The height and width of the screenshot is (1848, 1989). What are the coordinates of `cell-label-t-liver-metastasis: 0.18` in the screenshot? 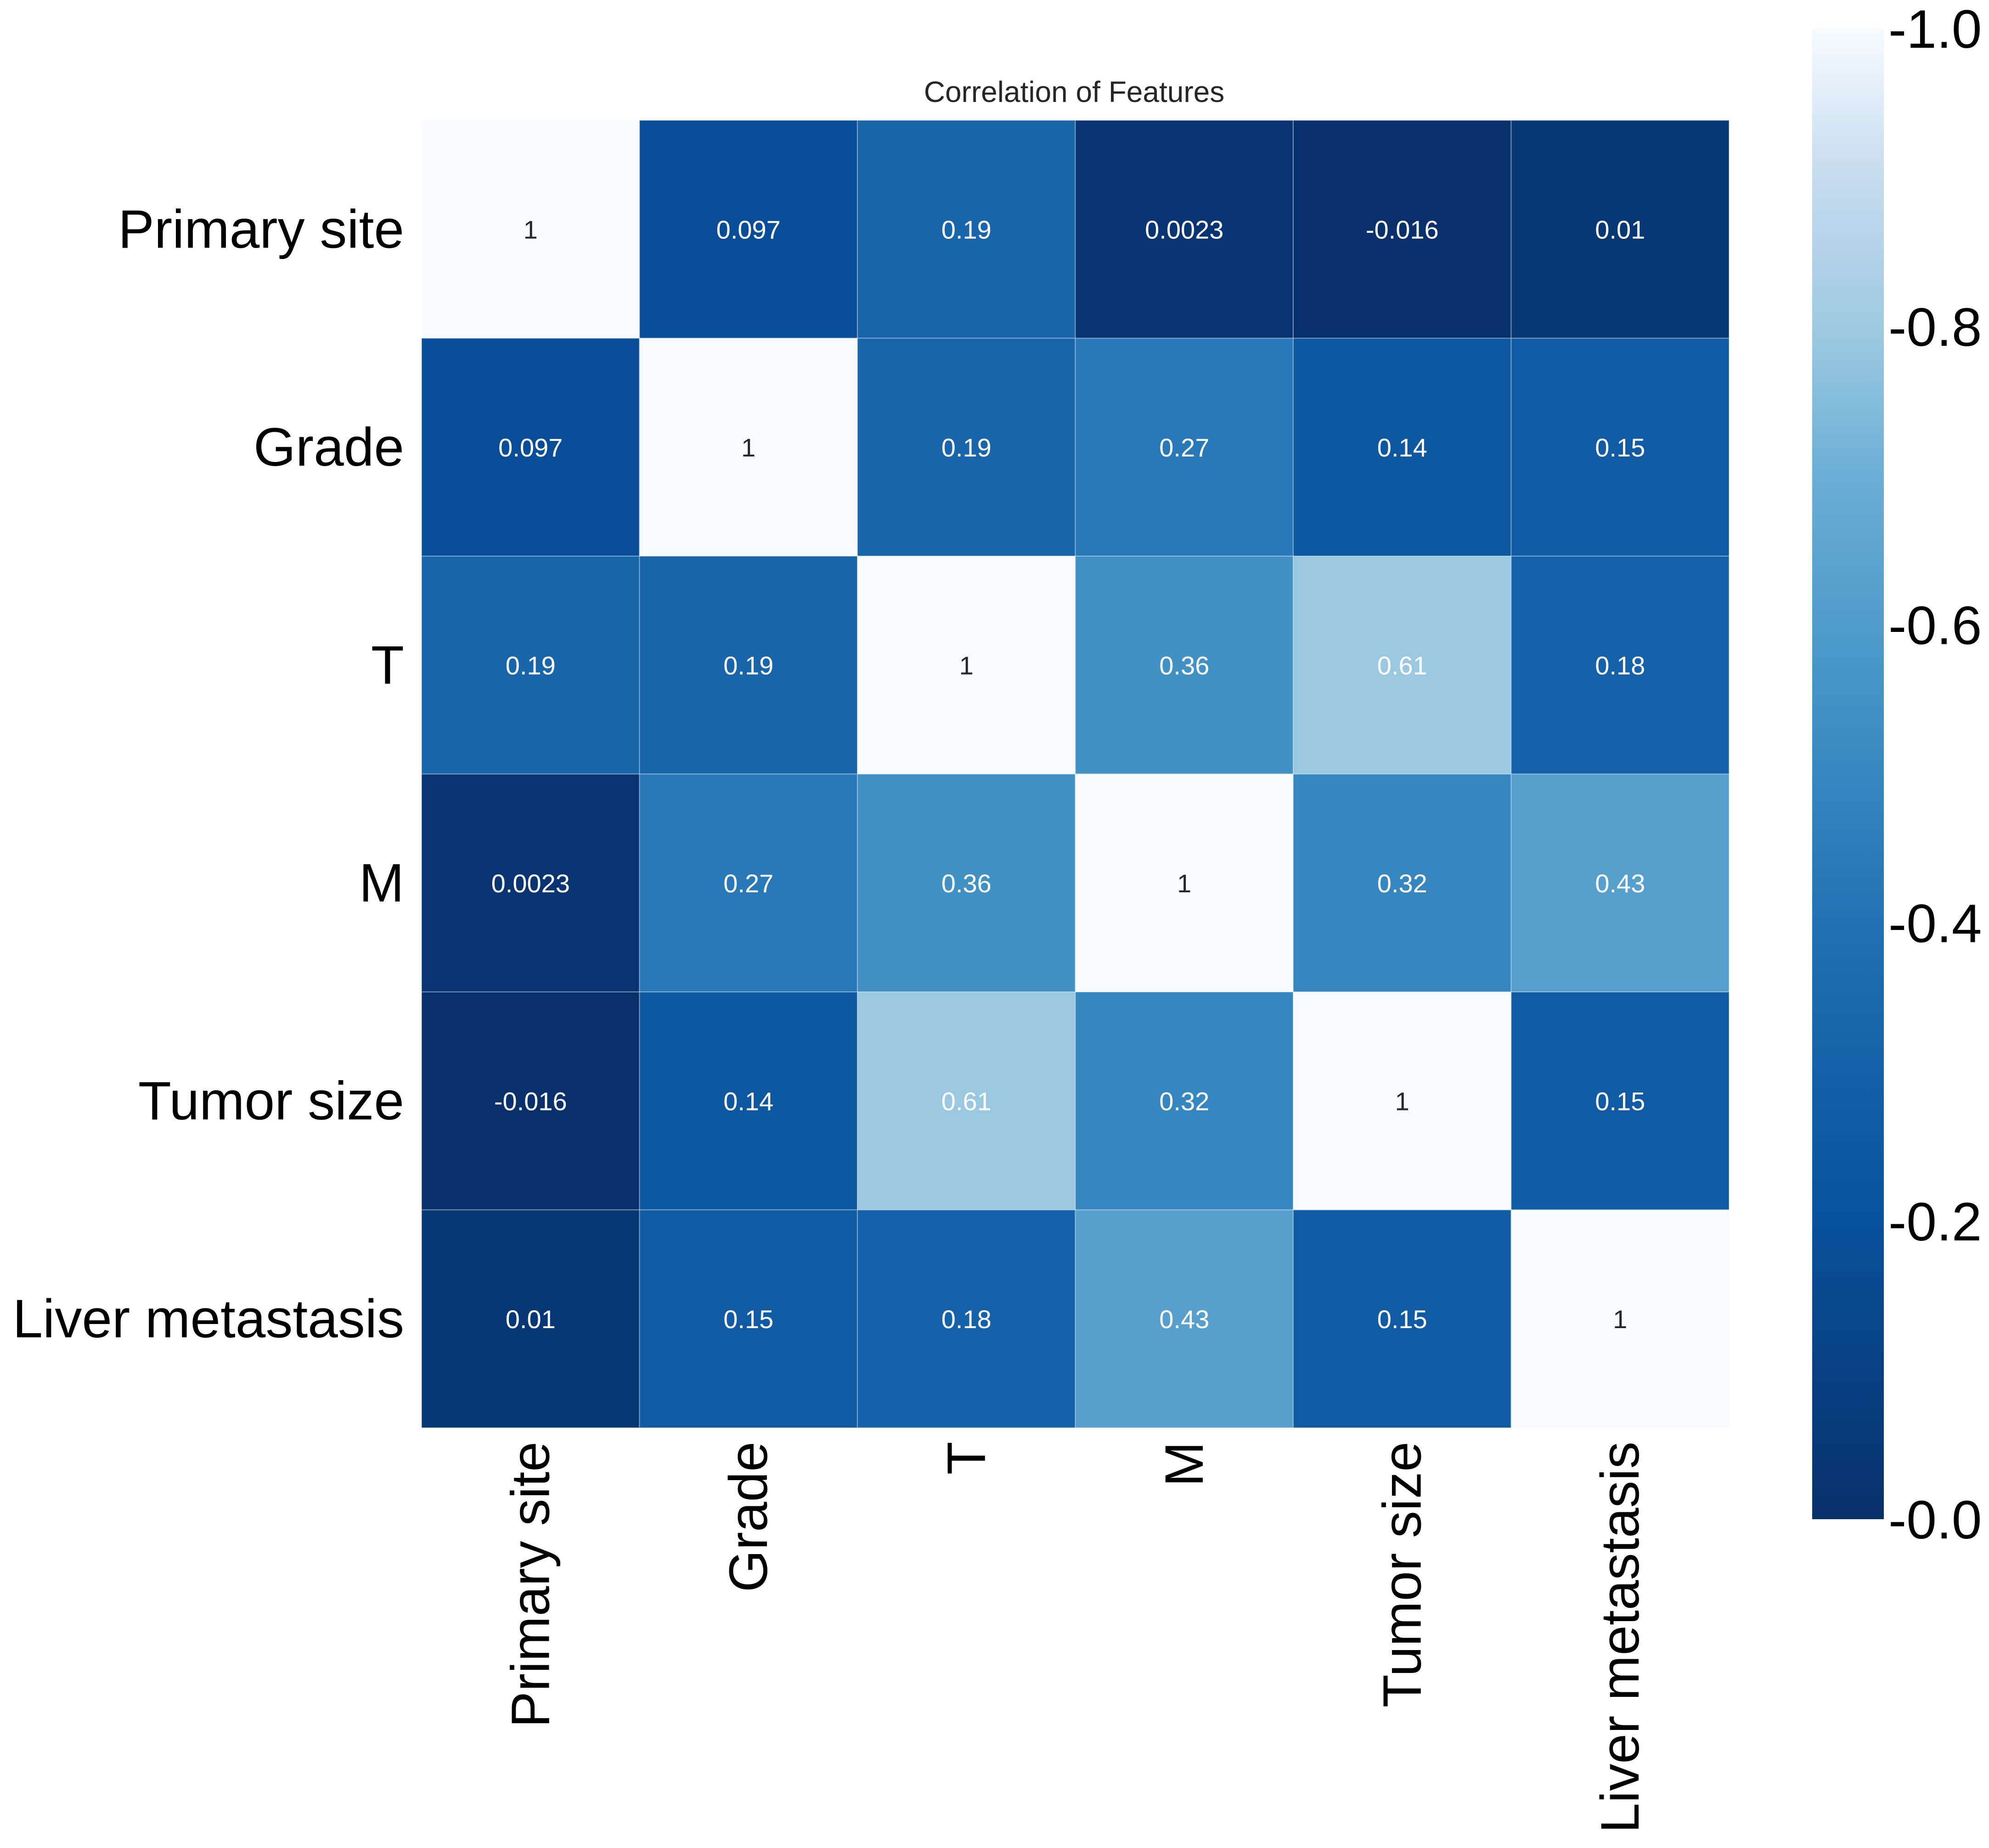 It's located at (1620, 665).